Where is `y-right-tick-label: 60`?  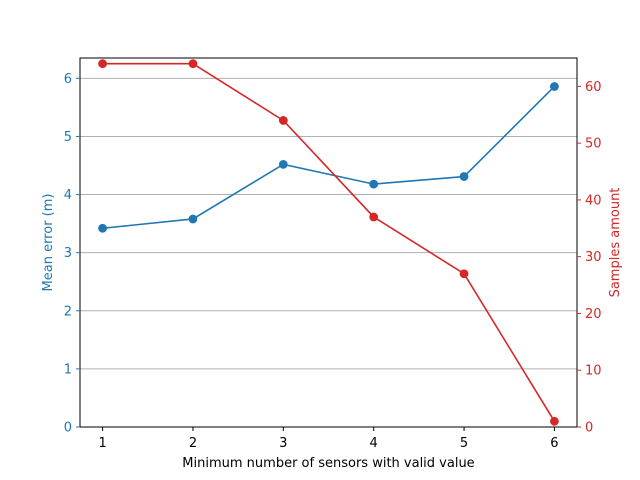
y-right-tick-label: 60 is located at coordinates (593, 87).